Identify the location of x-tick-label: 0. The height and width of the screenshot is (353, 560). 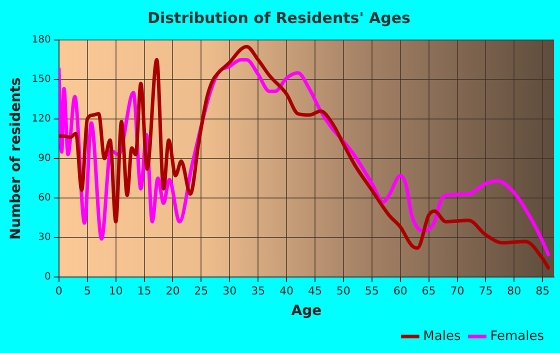
(58, 291).